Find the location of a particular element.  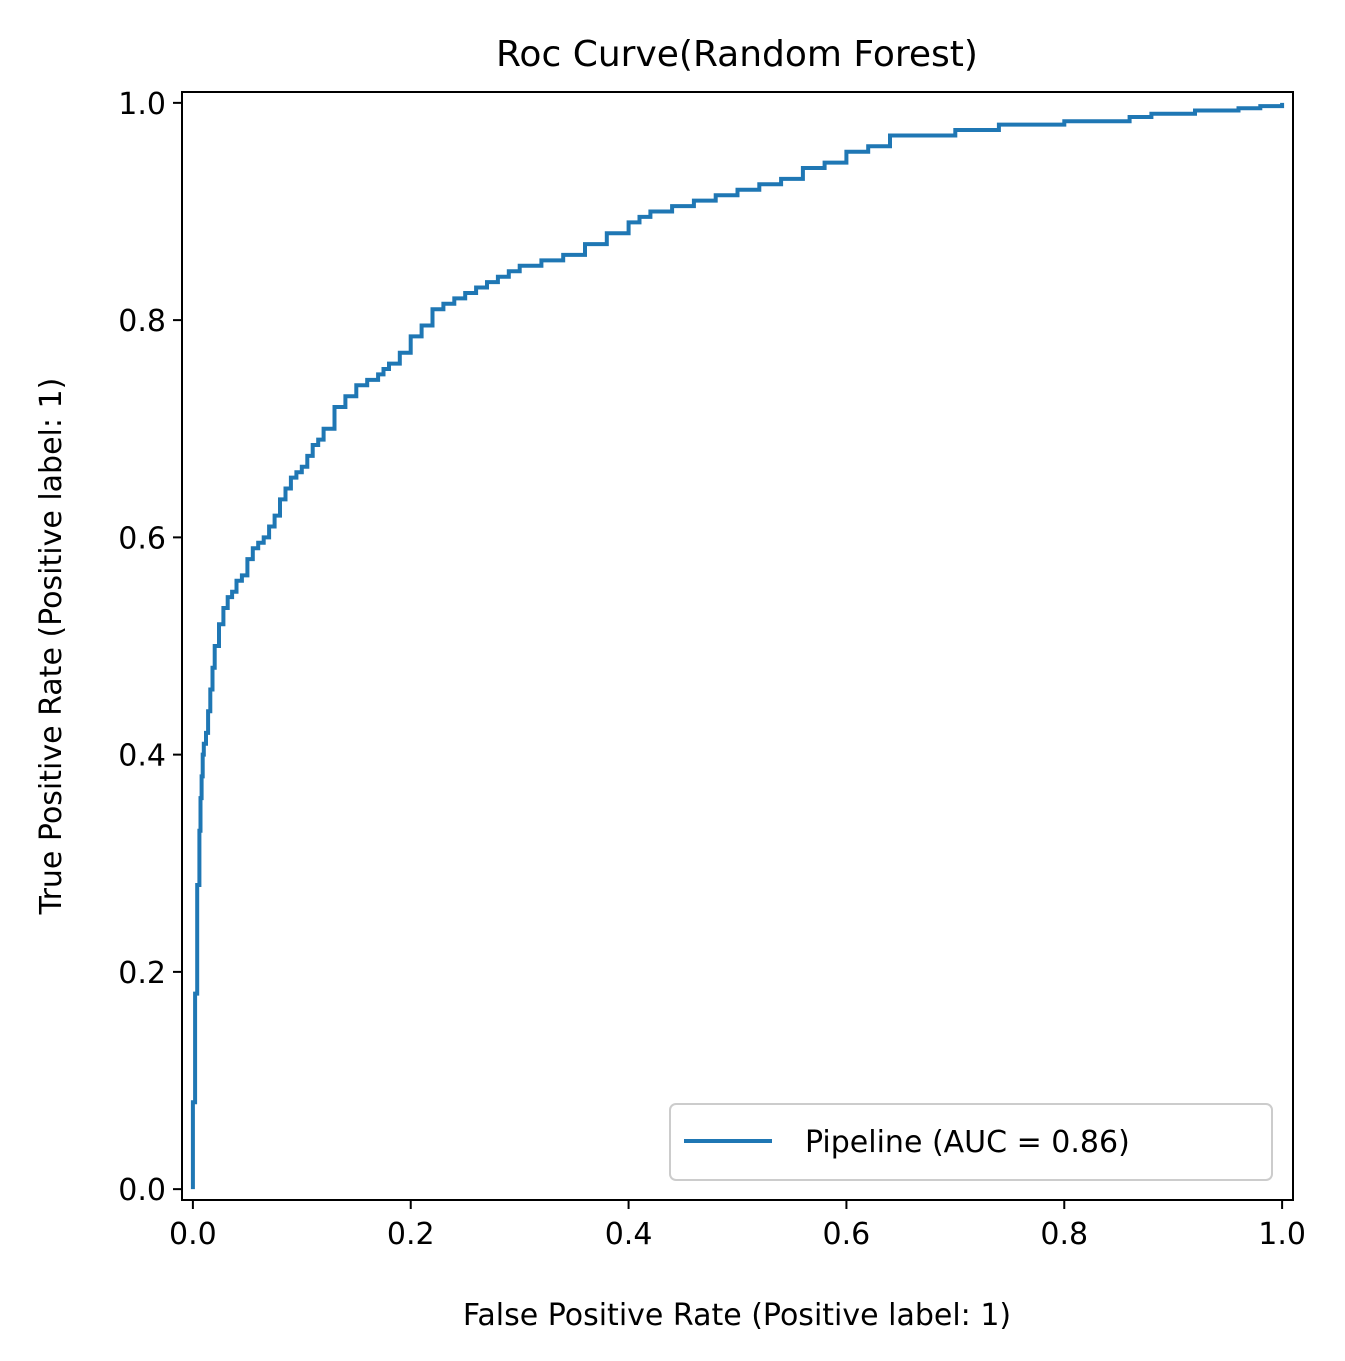

x-tick-label: 0.6 is located at coordinates (847, 1234).